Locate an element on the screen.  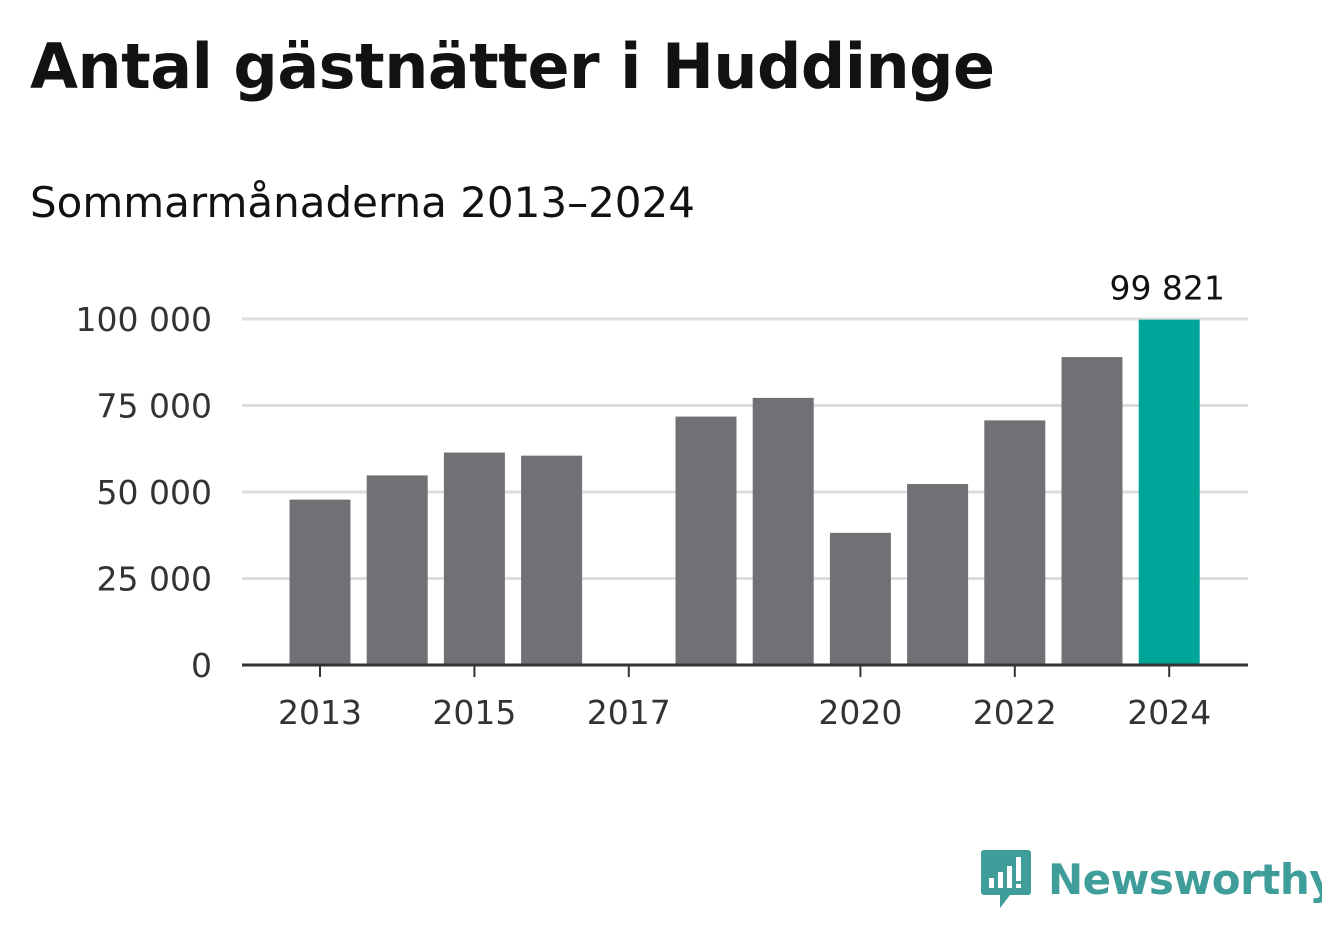
x-axis is located at coordinates (745, 670).